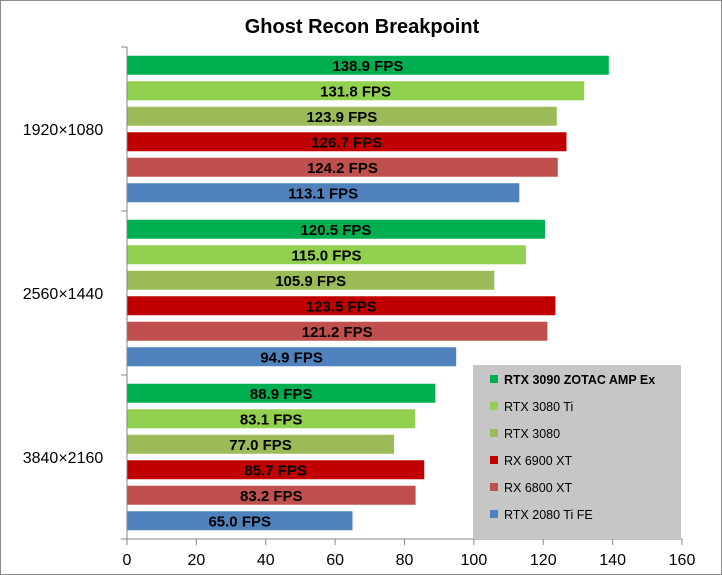  What do you see at coordinates (548, 515) in the screenshot?
I see `legend-label: RTX 2080 Ti FE` at bounding box center [548, 515].